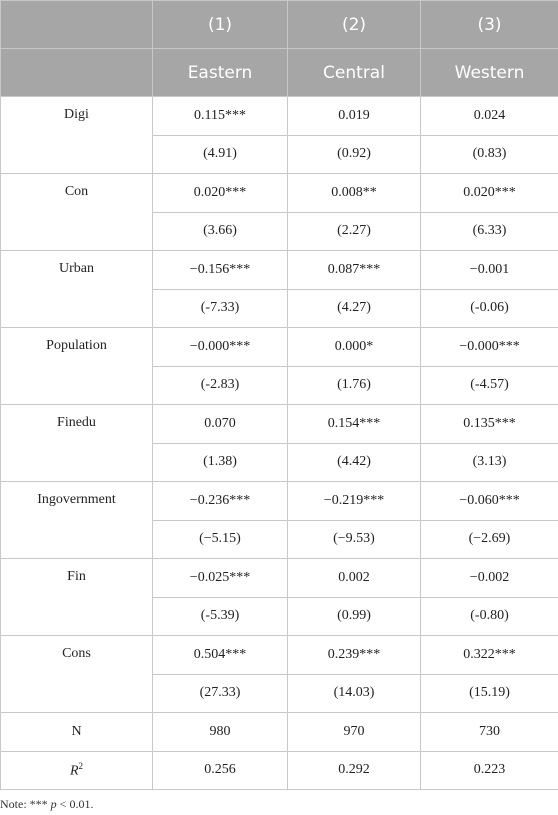 The height and width of the screenshot is (815, 558). I want to click on header-cell: (2), so click(354, 24).